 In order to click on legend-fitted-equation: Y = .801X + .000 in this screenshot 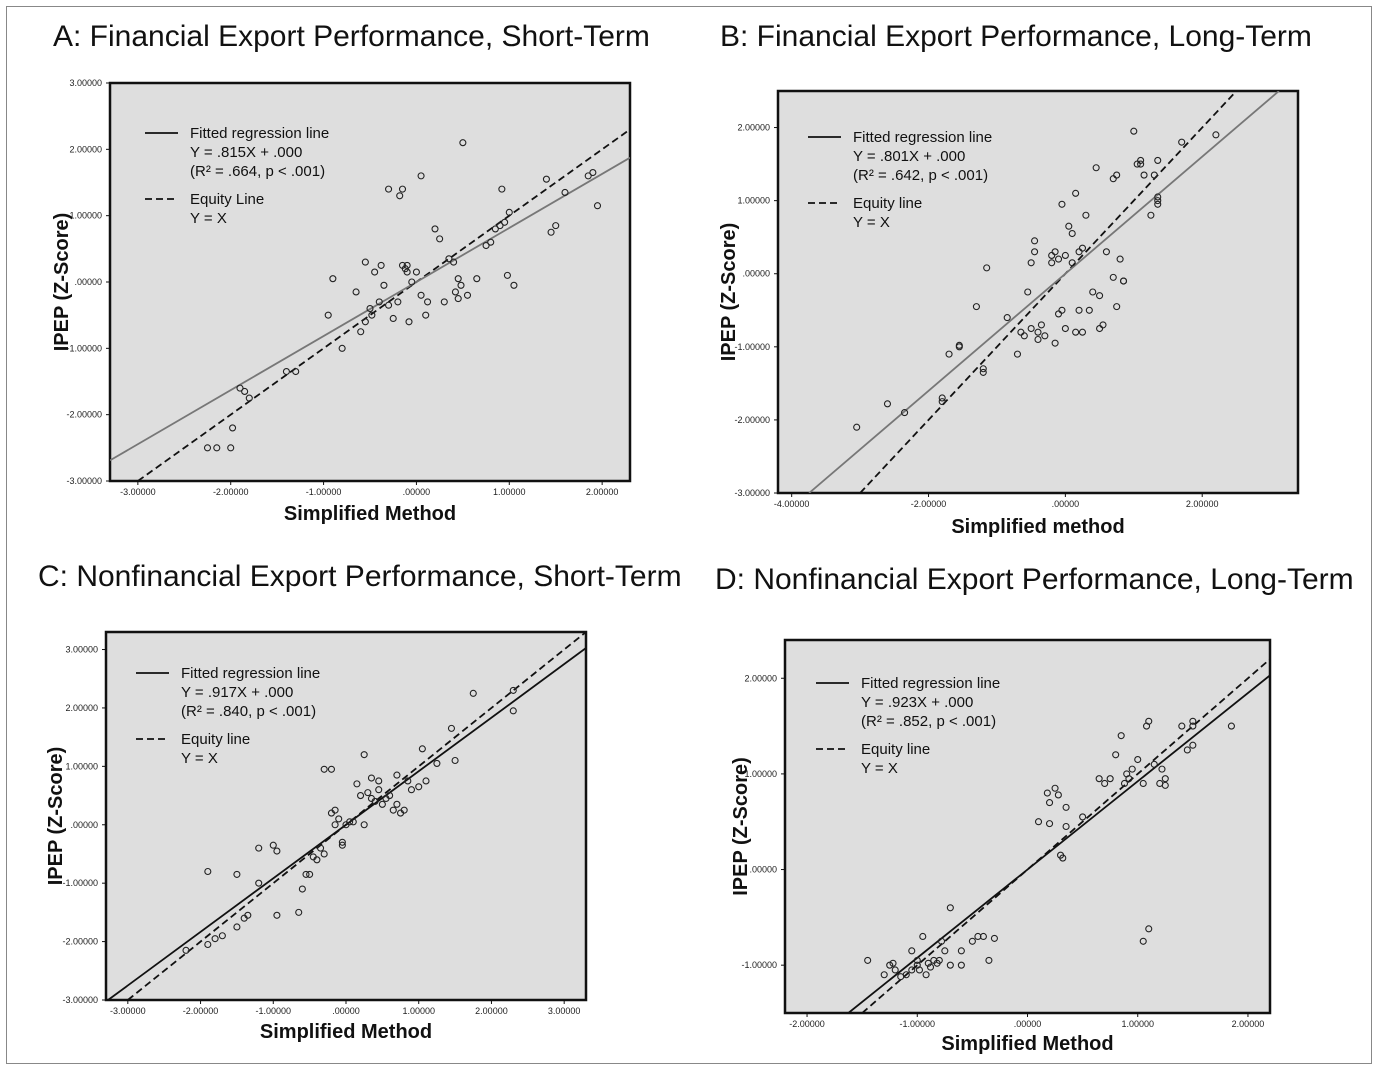, I will do `click(909, 156)`.